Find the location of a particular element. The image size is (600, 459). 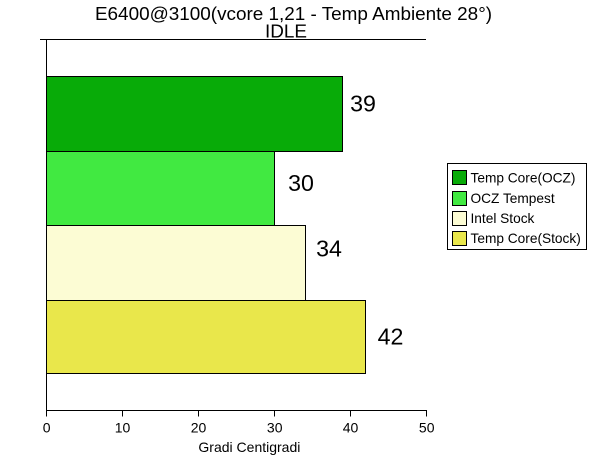

svg-text: IDLE is located at coordinates (286, 32).